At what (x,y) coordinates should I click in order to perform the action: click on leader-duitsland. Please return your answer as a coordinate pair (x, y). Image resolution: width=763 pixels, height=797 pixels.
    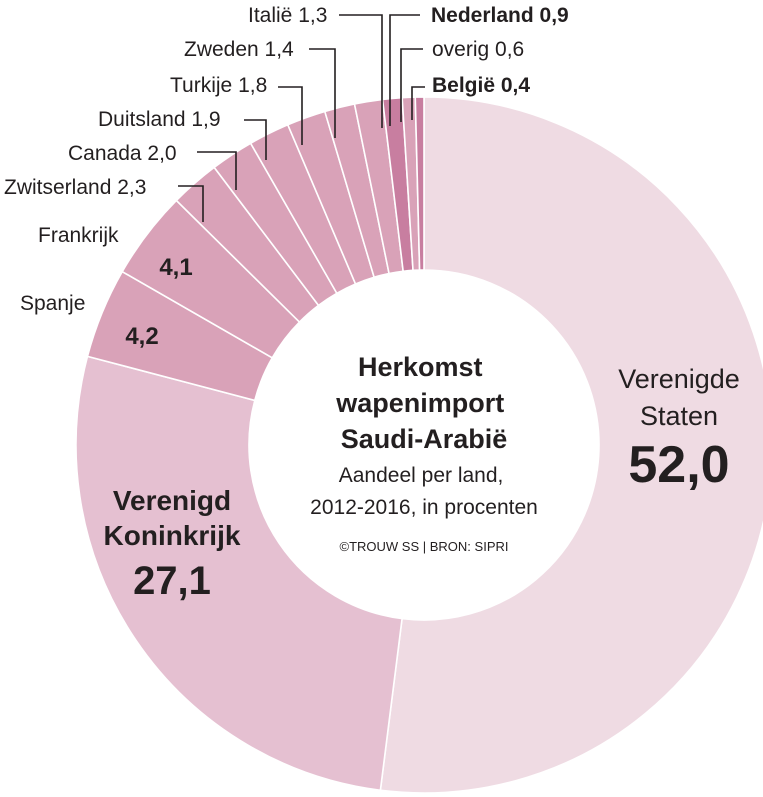
    Looking at the image, I should click on (255, 139).